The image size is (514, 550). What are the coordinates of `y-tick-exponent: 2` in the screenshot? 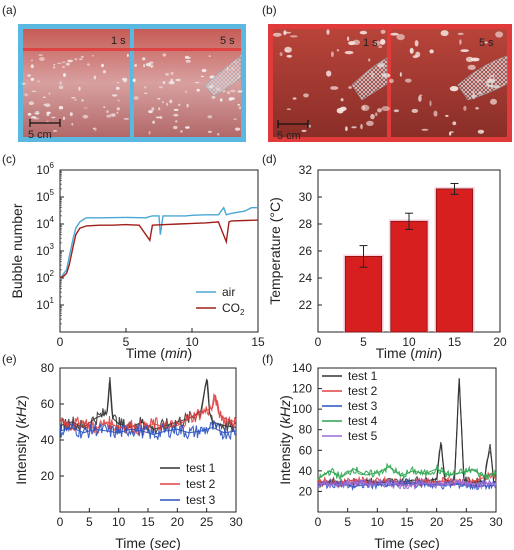 It's located at (52, 273).